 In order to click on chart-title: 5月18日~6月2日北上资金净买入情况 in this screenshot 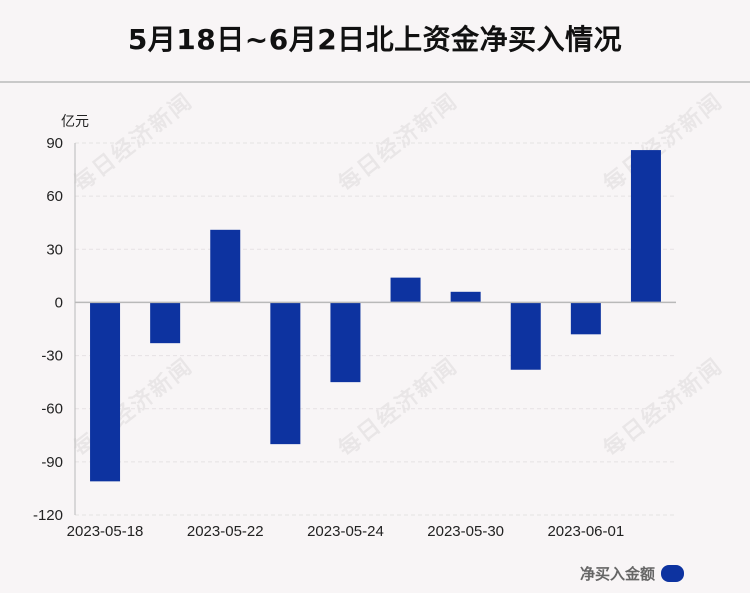, I will do `click(375, 39)`.